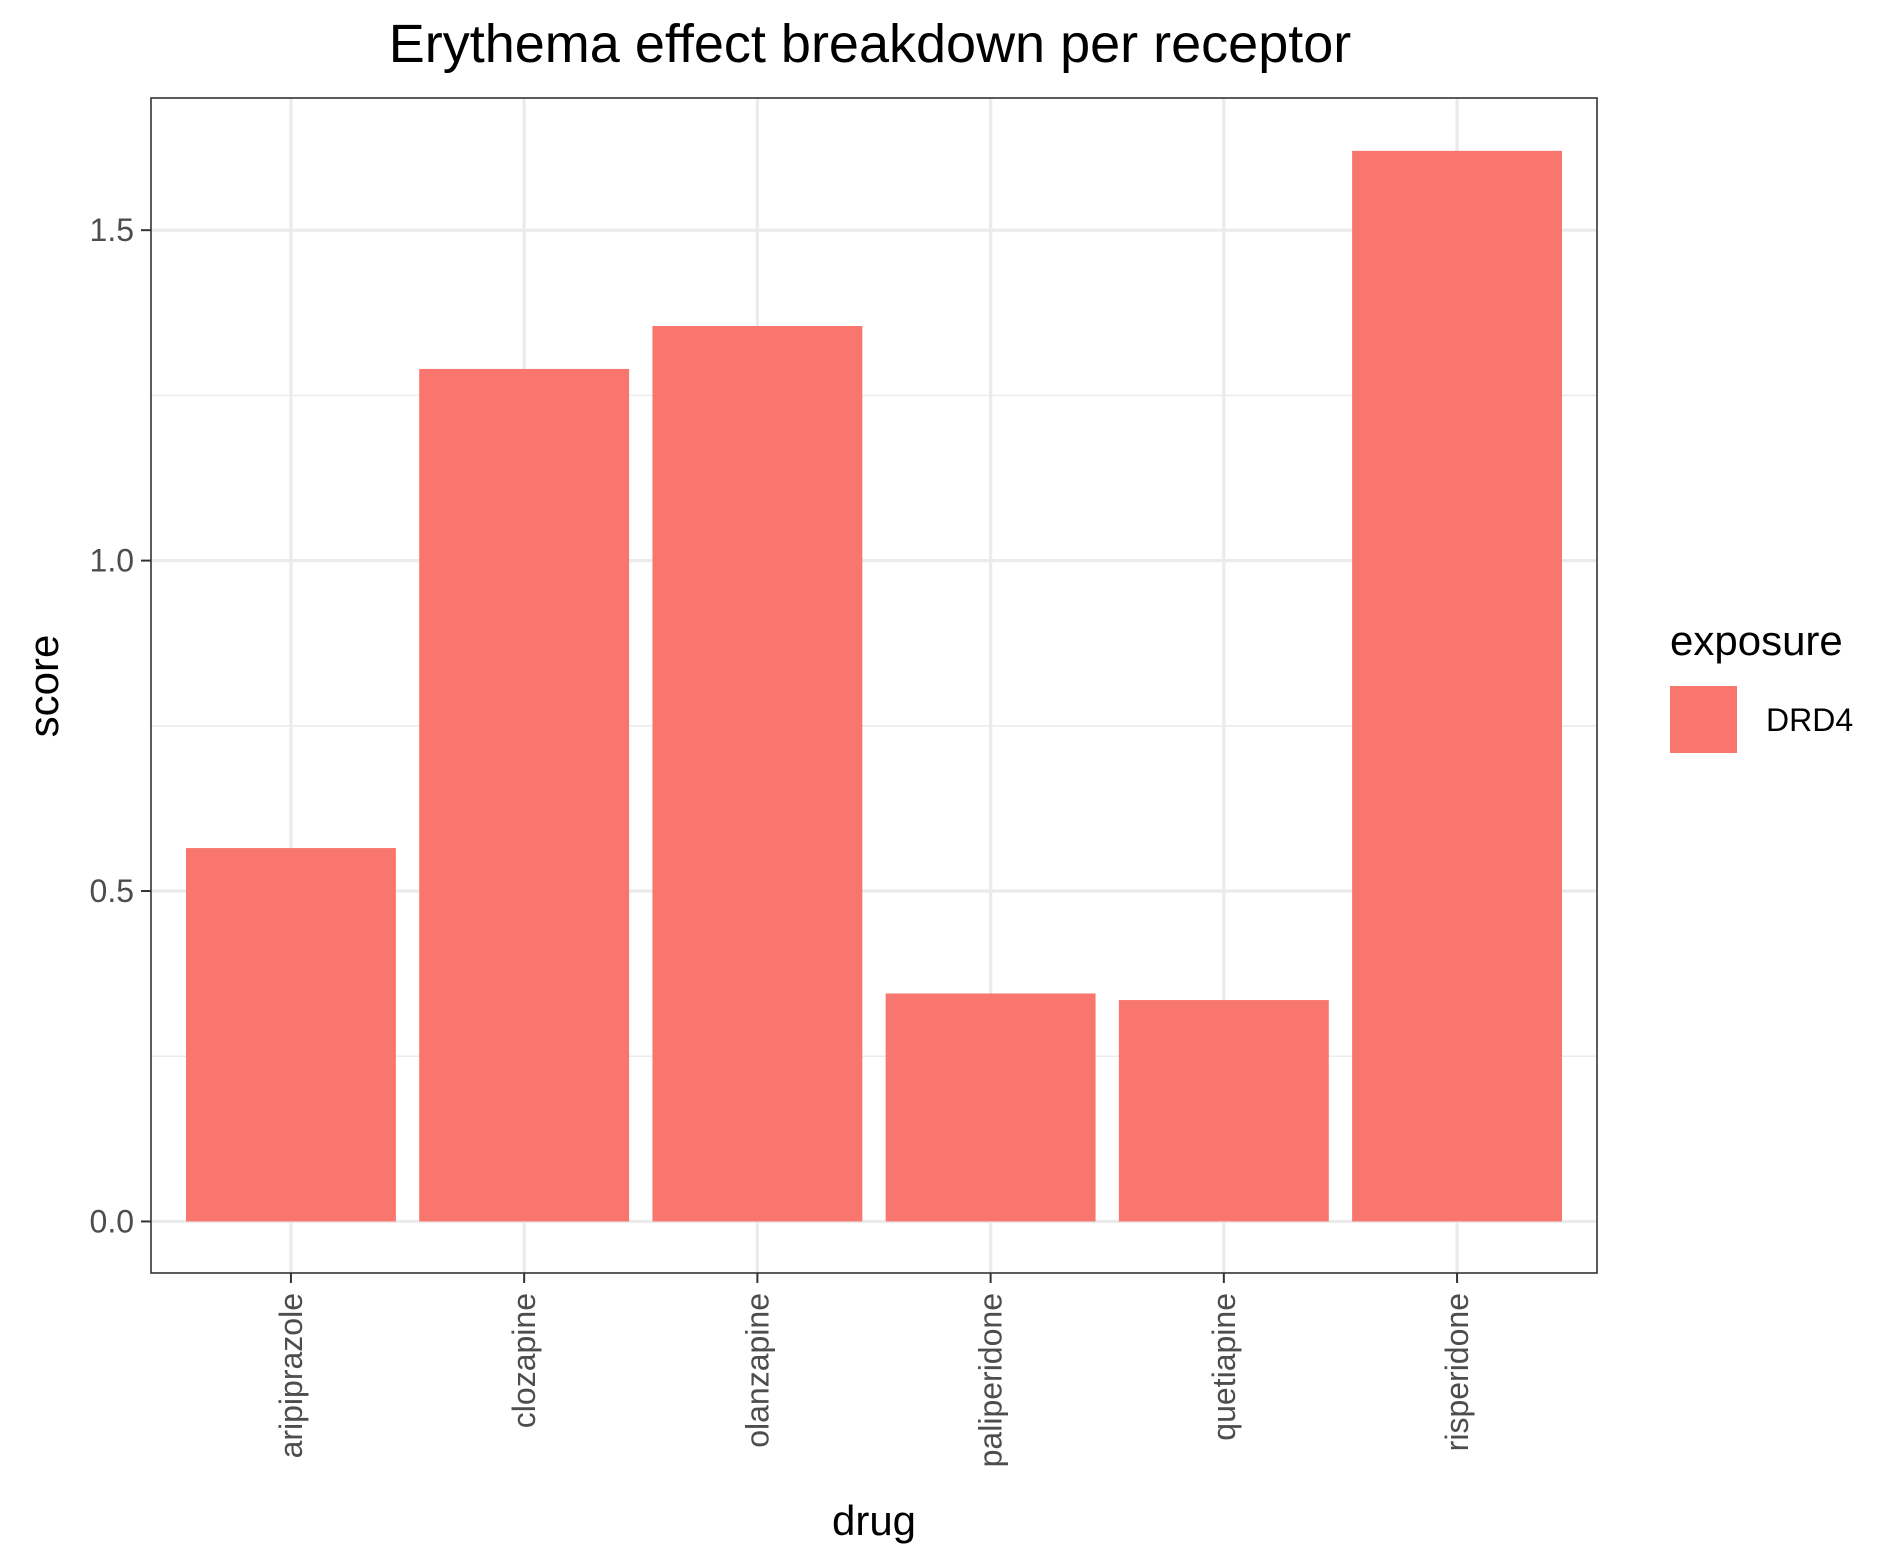 This screenshot has height=1556, width=1888. I want to click on x-tick-label: risperidone, so click(1457, 1372).